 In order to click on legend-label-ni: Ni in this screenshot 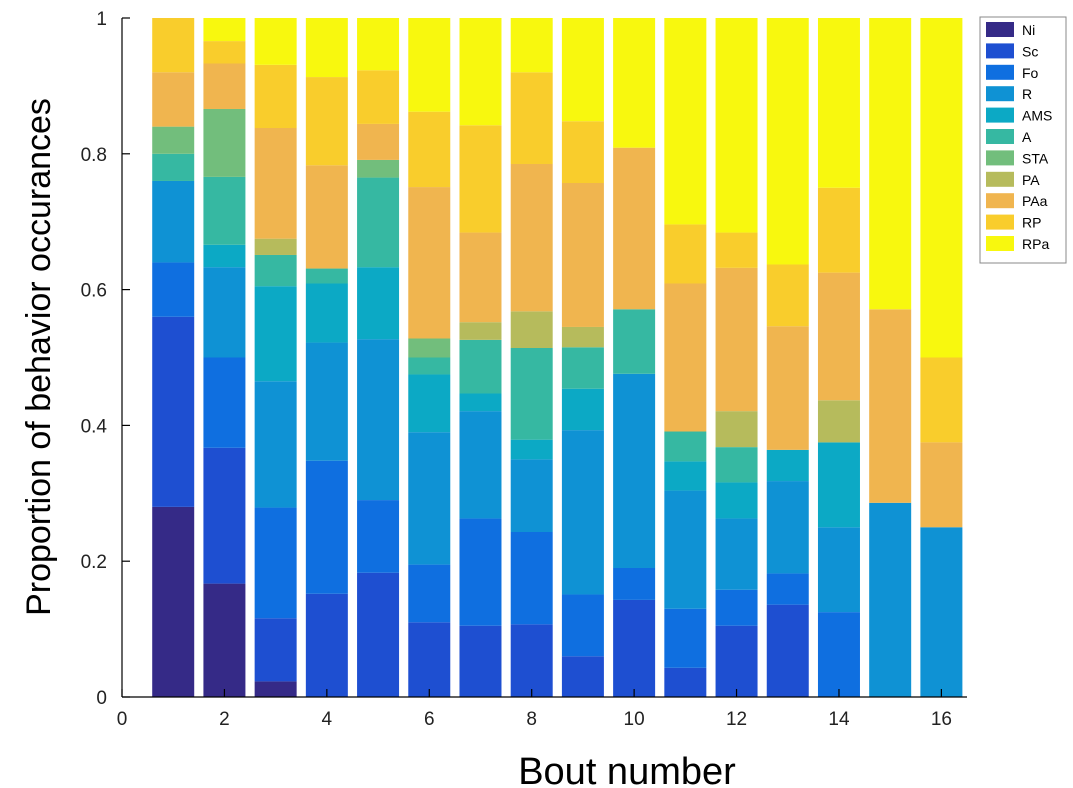, I will do `click(1028, 30)`.